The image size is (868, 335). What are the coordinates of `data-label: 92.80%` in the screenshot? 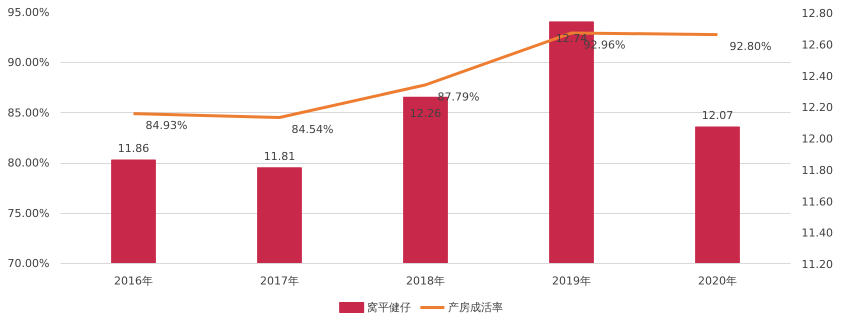 It's located at (751, 47).